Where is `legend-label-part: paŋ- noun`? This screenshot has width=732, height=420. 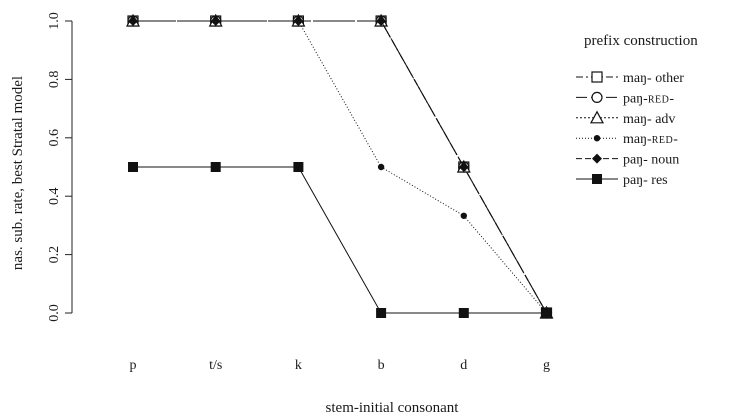 legend-label-part: paŋ- noun is located at coordinates (651, 160).